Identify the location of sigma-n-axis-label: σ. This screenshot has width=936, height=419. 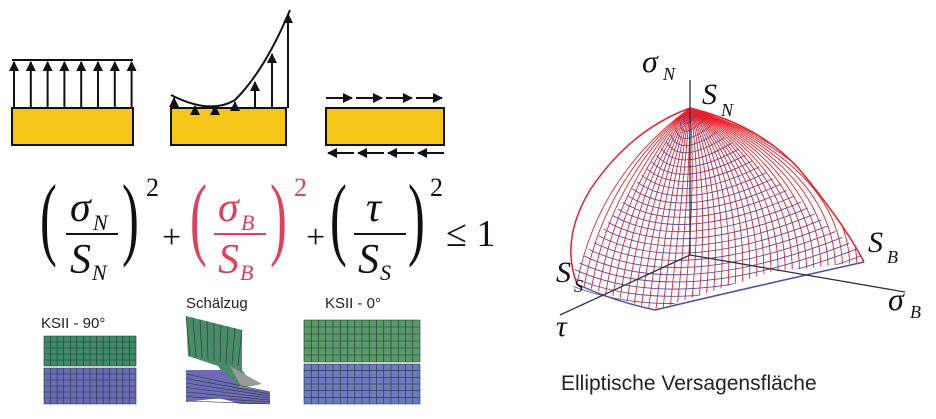
(650, 61).